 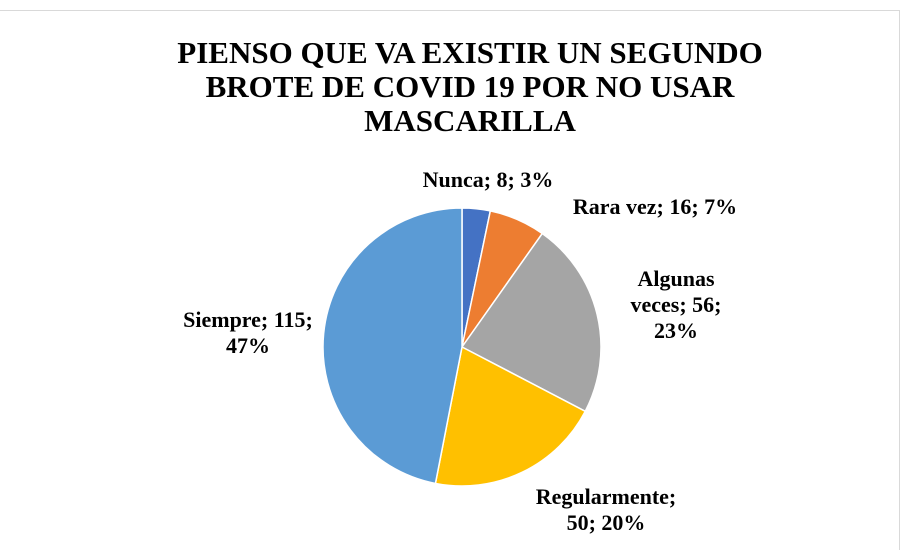 What do you see at coordinates (676, 304) in the screenshot?
I see `data-label: Algunas veces; 56; 23%` at bounding box center [676, 304].